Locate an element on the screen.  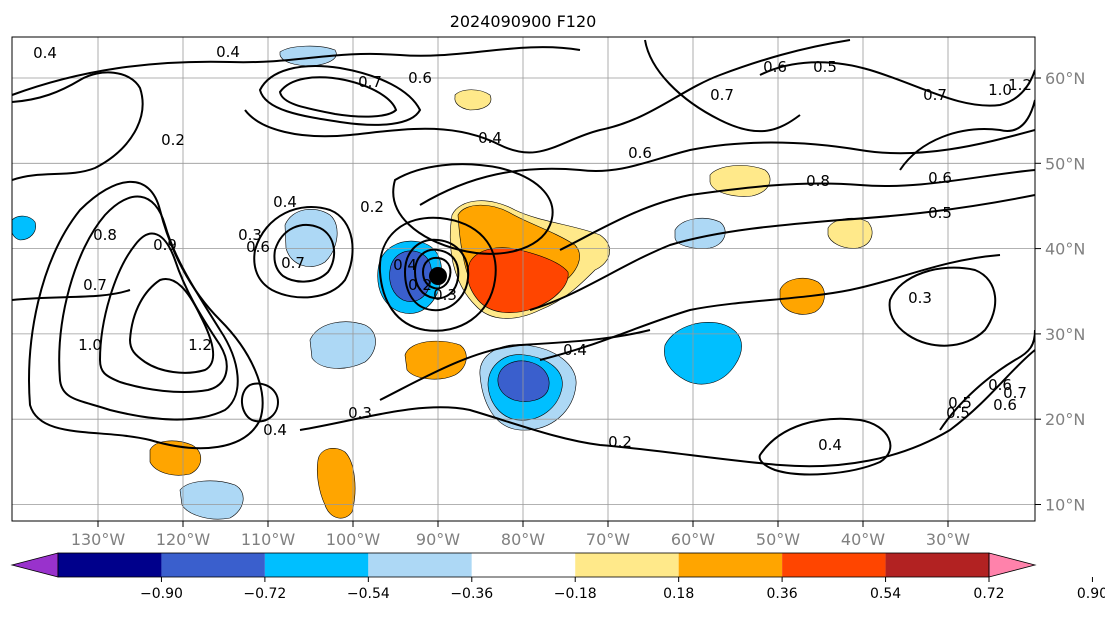
positive-anomaly-gulf-west is located at coordinates (435, 360).